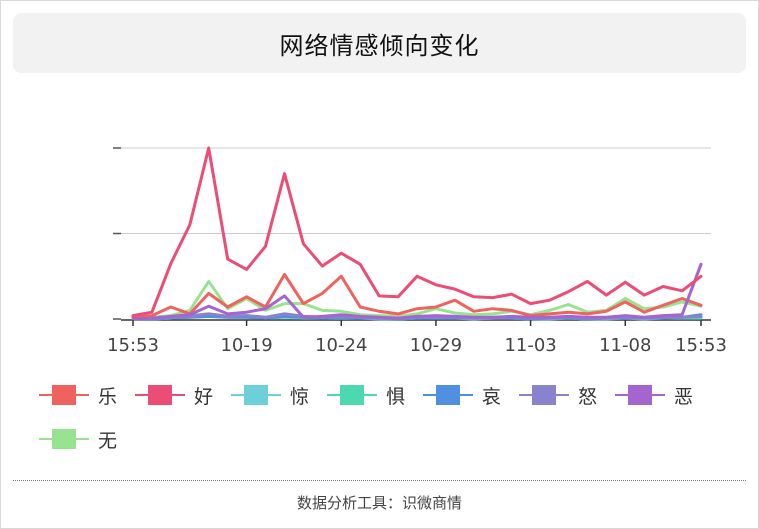  Describe the element at coordinates (396, 396) in the screenshot. I see `legend-label: 惧` at that location.